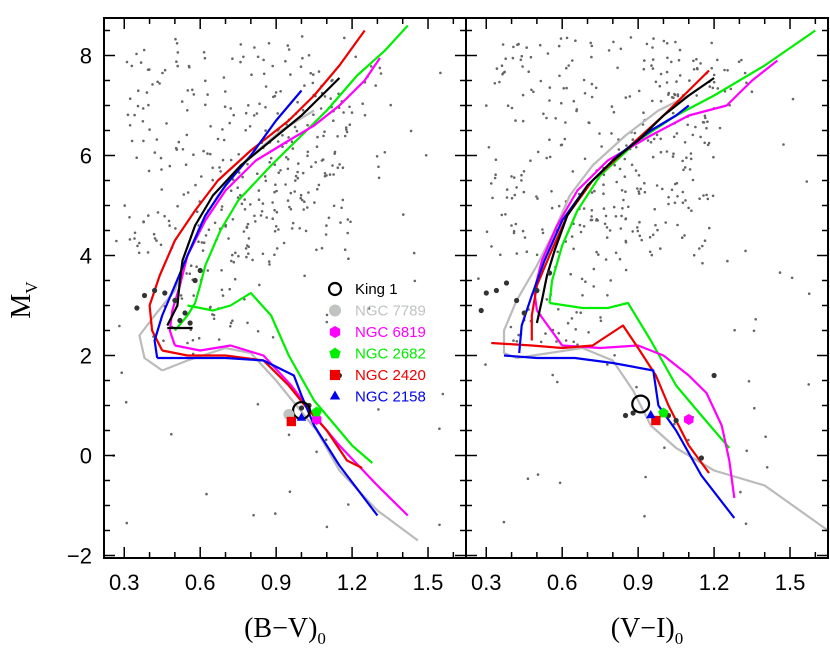 This screenshot has width=830, height=649. What do you see at coordinates (562, 582) in the screenshot?
I see `x-tick-label: 0.6` at bounding box center [562, 582].